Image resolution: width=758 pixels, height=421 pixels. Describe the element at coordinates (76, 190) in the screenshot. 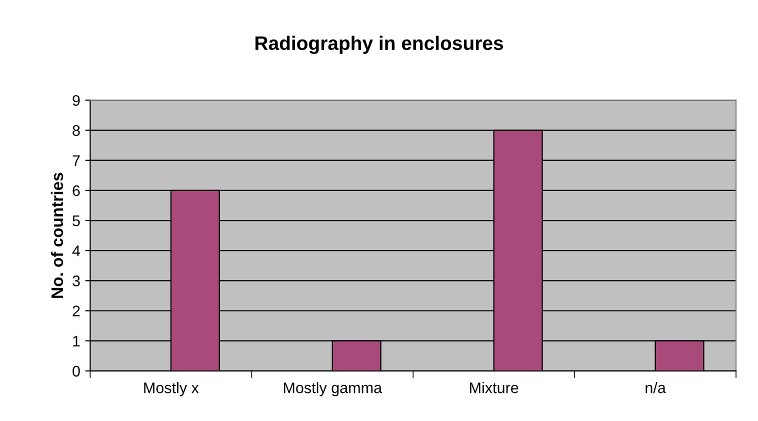

I see `y-tick-label: 6` at that location.